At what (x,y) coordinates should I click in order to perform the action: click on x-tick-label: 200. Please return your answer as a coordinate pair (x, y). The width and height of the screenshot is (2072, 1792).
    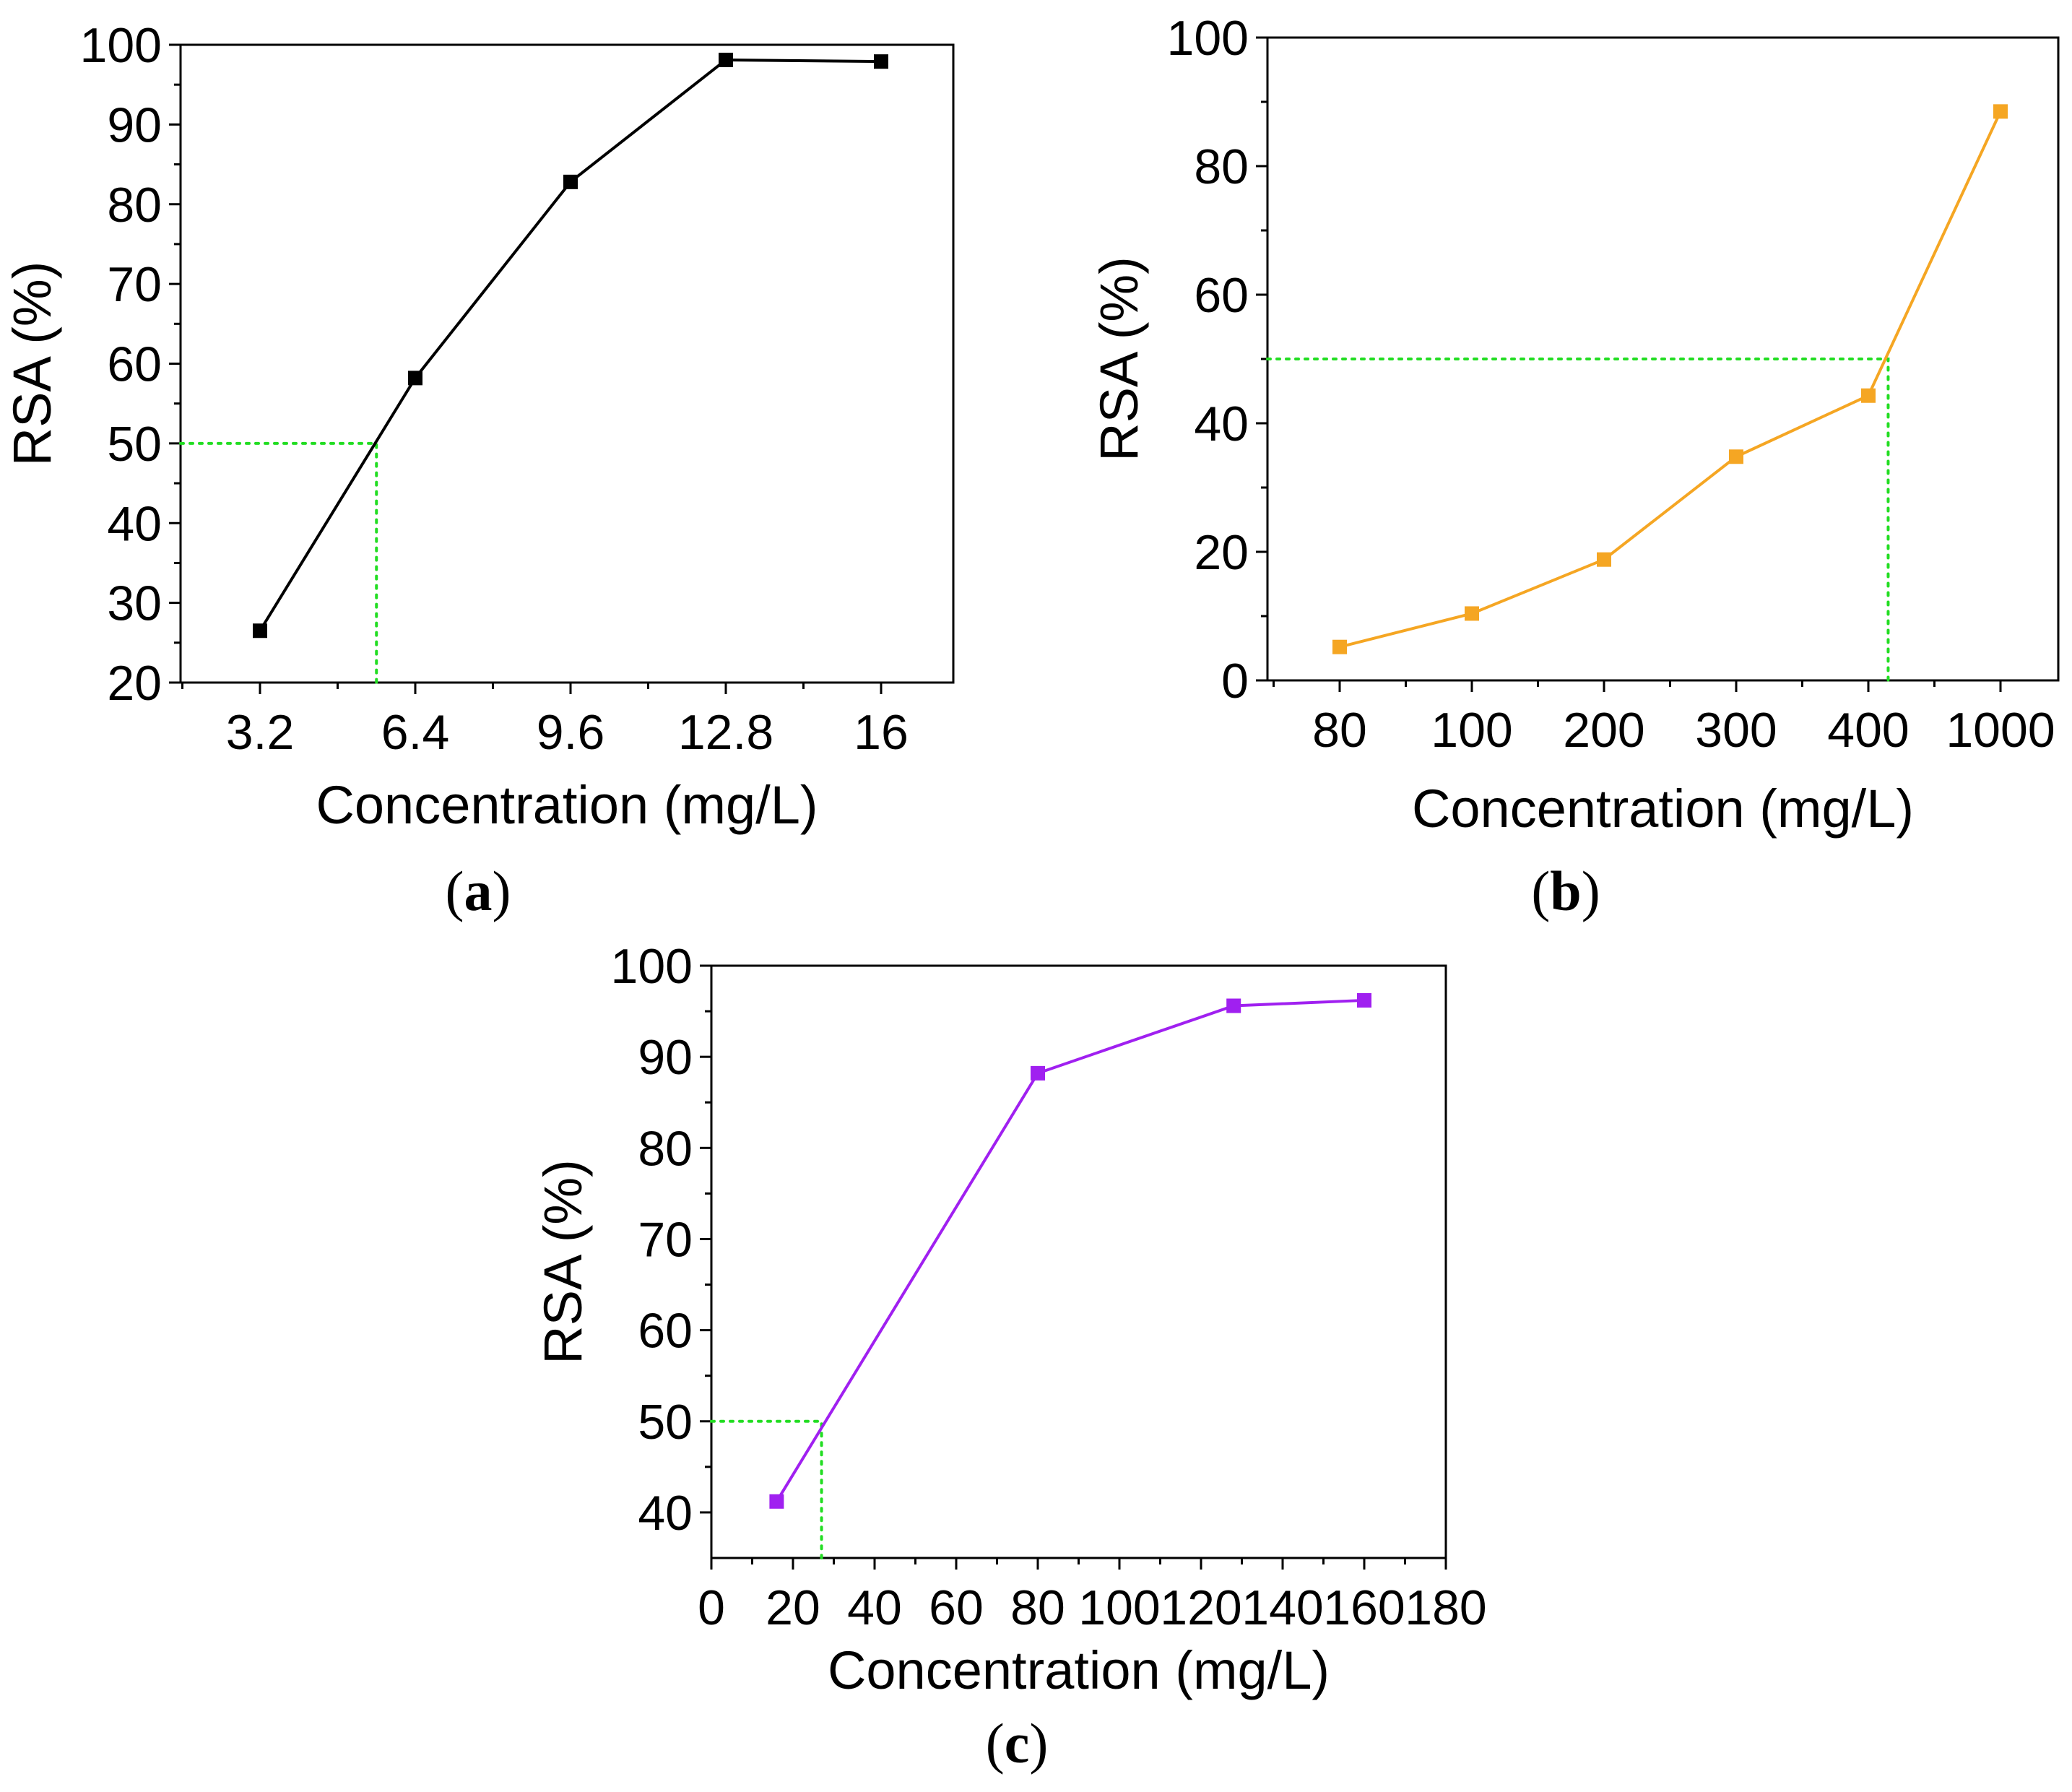
    Looking at the image, I should click on (1604, 730).